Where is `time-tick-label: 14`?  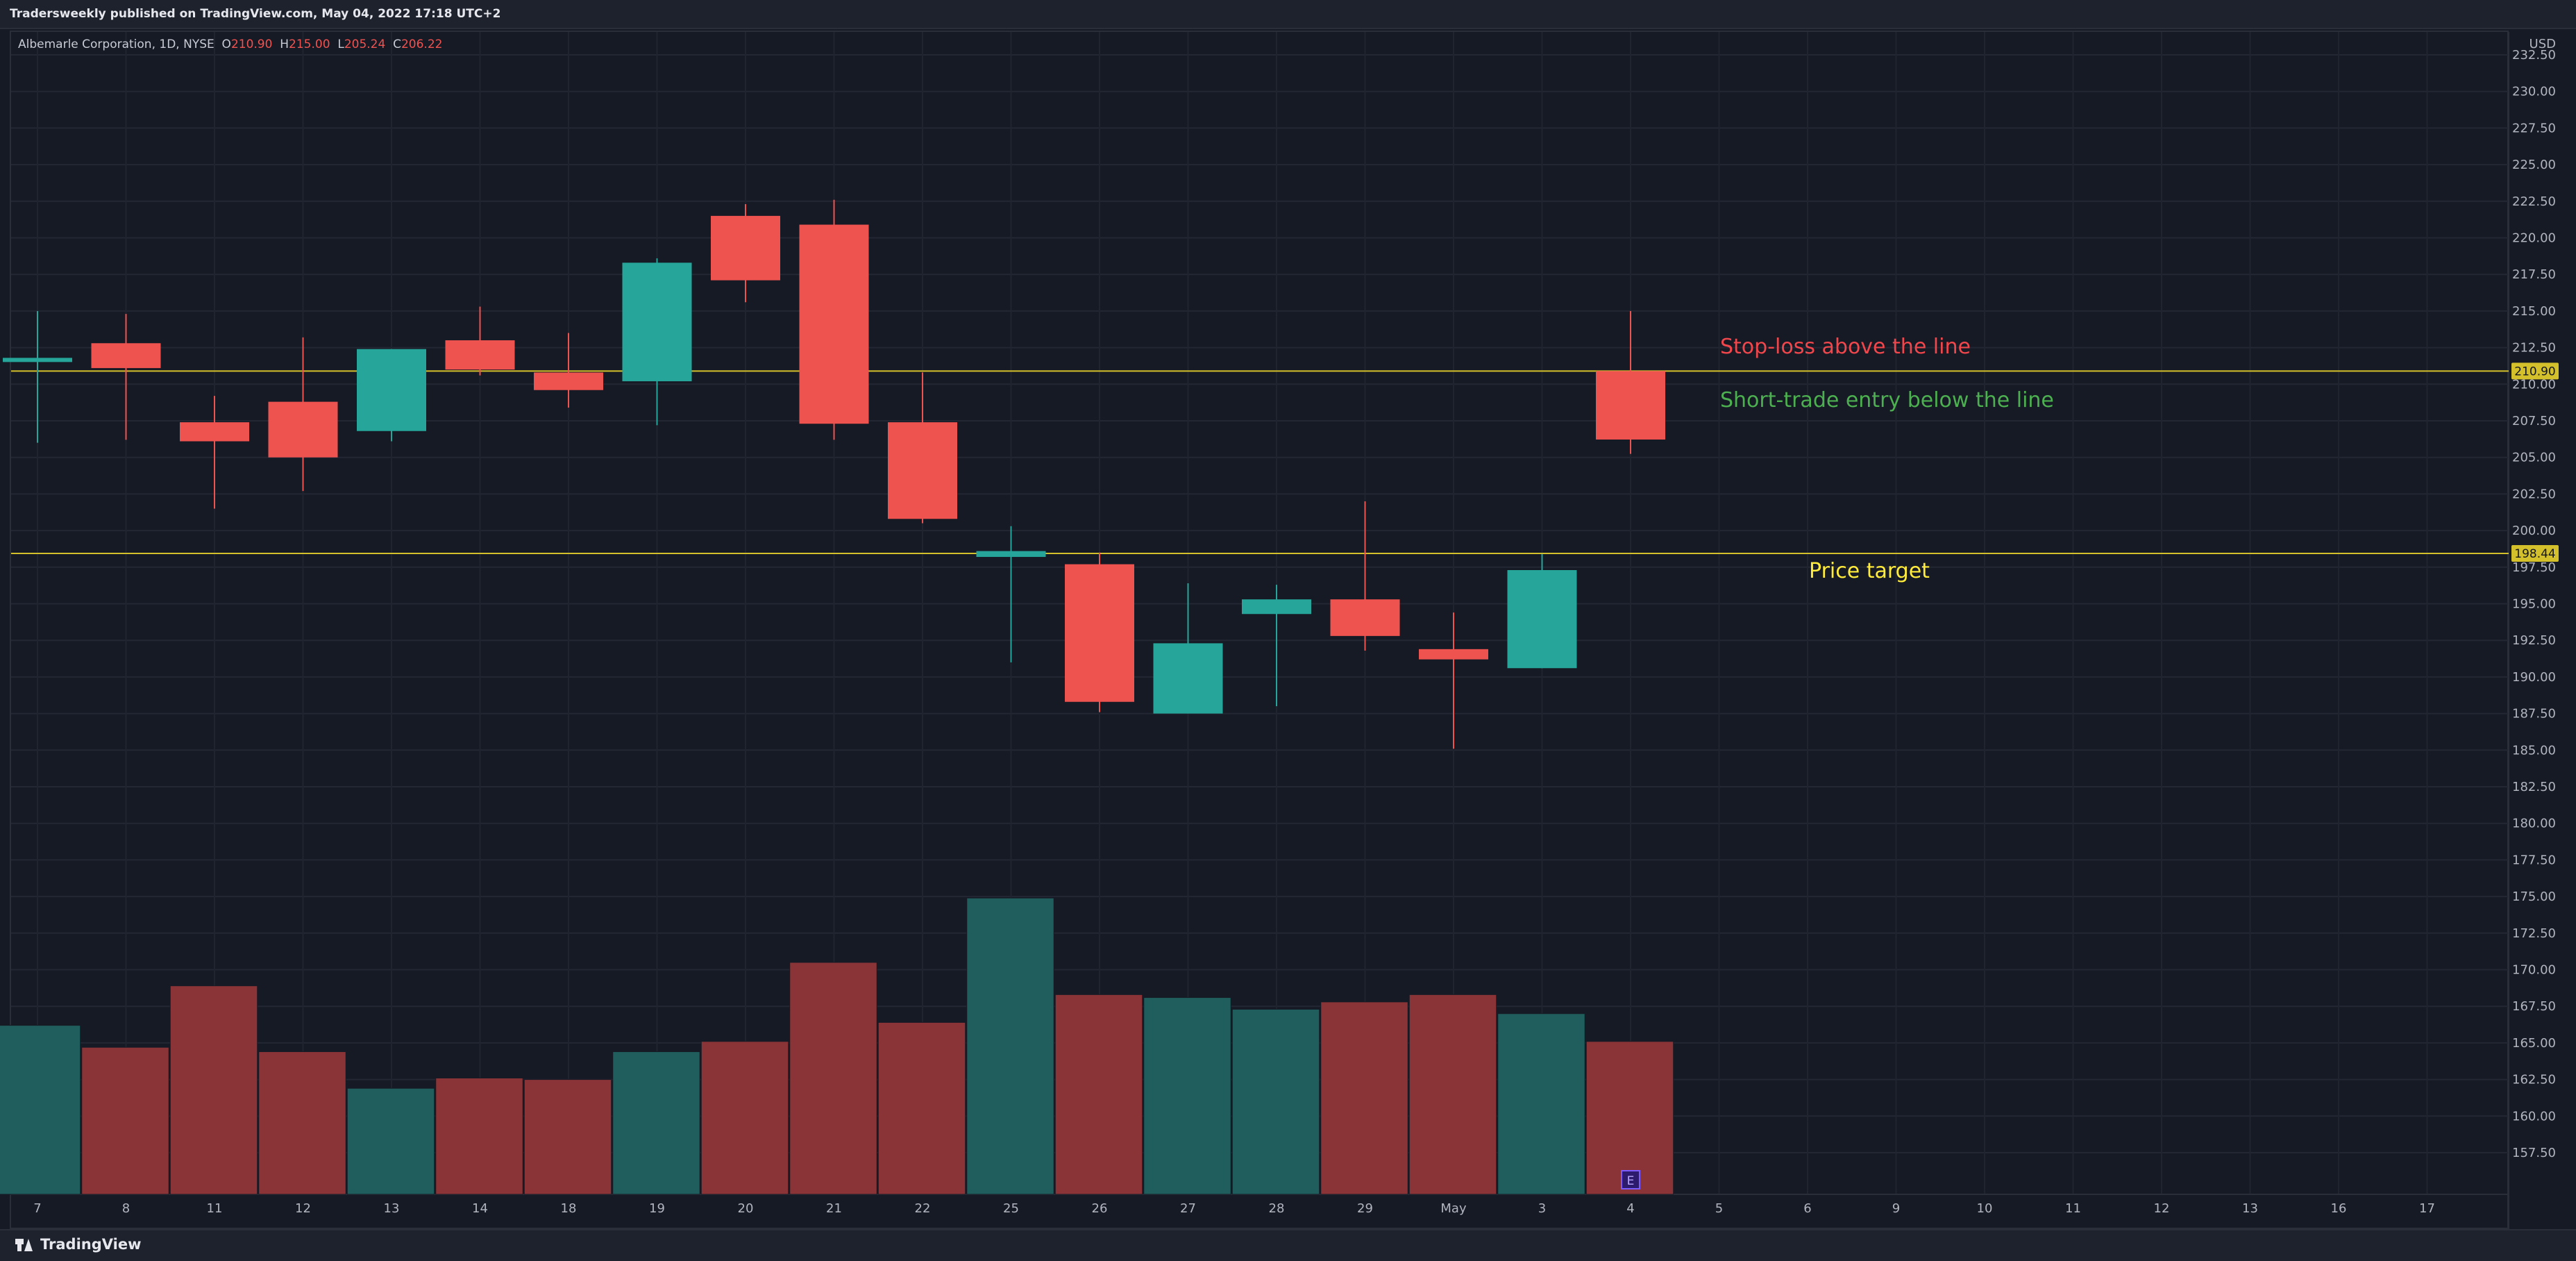 time-tick-label: 14 is located at coordinates (480, 1208).